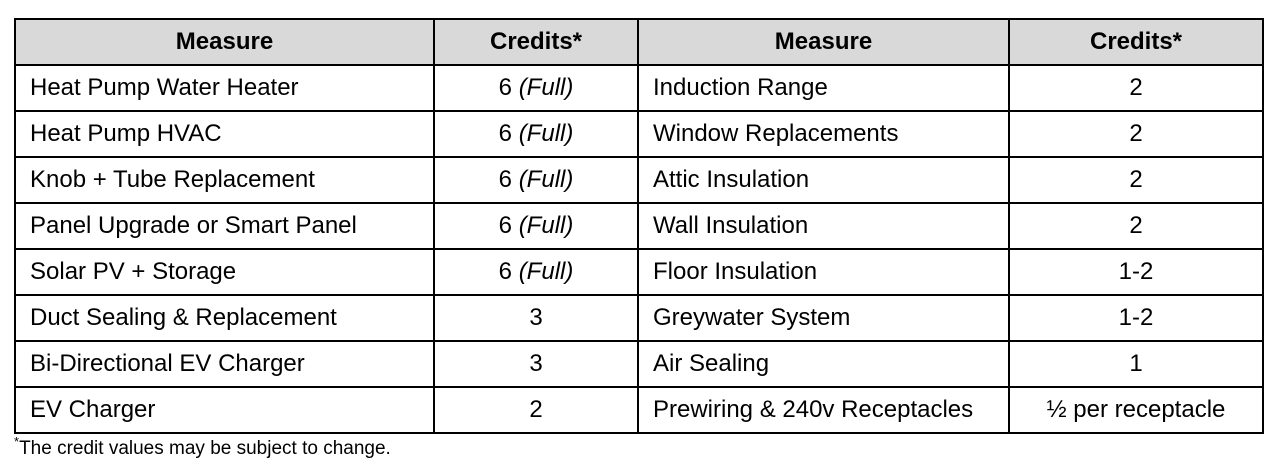 The width and height of the screenshot is (1278, 476). Describe the element at coordinates (823, 180) in the screenshot. I see `measure-cell: Attic Insulation` at that location.